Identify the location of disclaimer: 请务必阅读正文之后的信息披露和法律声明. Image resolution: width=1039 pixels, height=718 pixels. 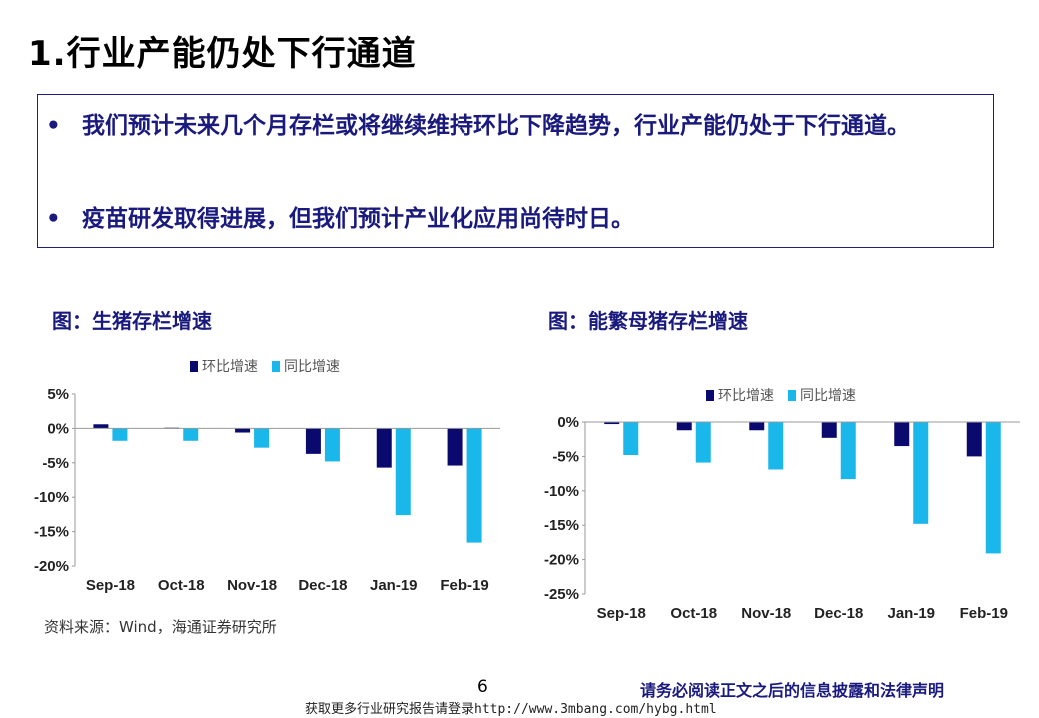
(792, 690).